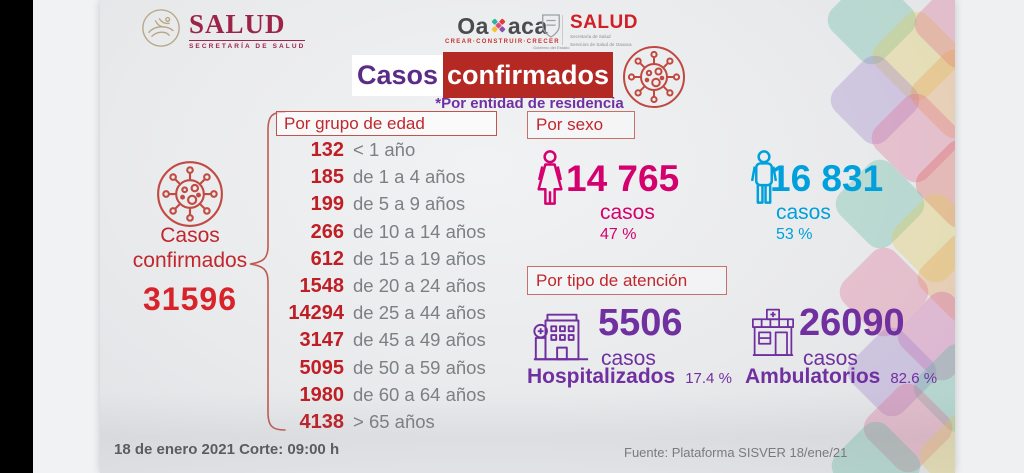 This screenshot has height=473, width=1024. What do you see at coordinates (623, 178) in the screenshot?
I see `female-cases-value: 14 765` at bounding box center [623, 178].